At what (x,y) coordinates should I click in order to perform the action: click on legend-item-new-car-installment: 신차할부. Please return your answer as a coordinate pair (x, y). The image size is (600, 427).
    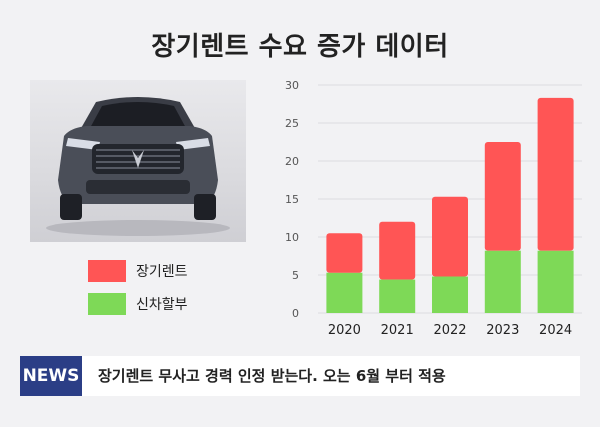
    Looking at the image, I should click on (138, 304).